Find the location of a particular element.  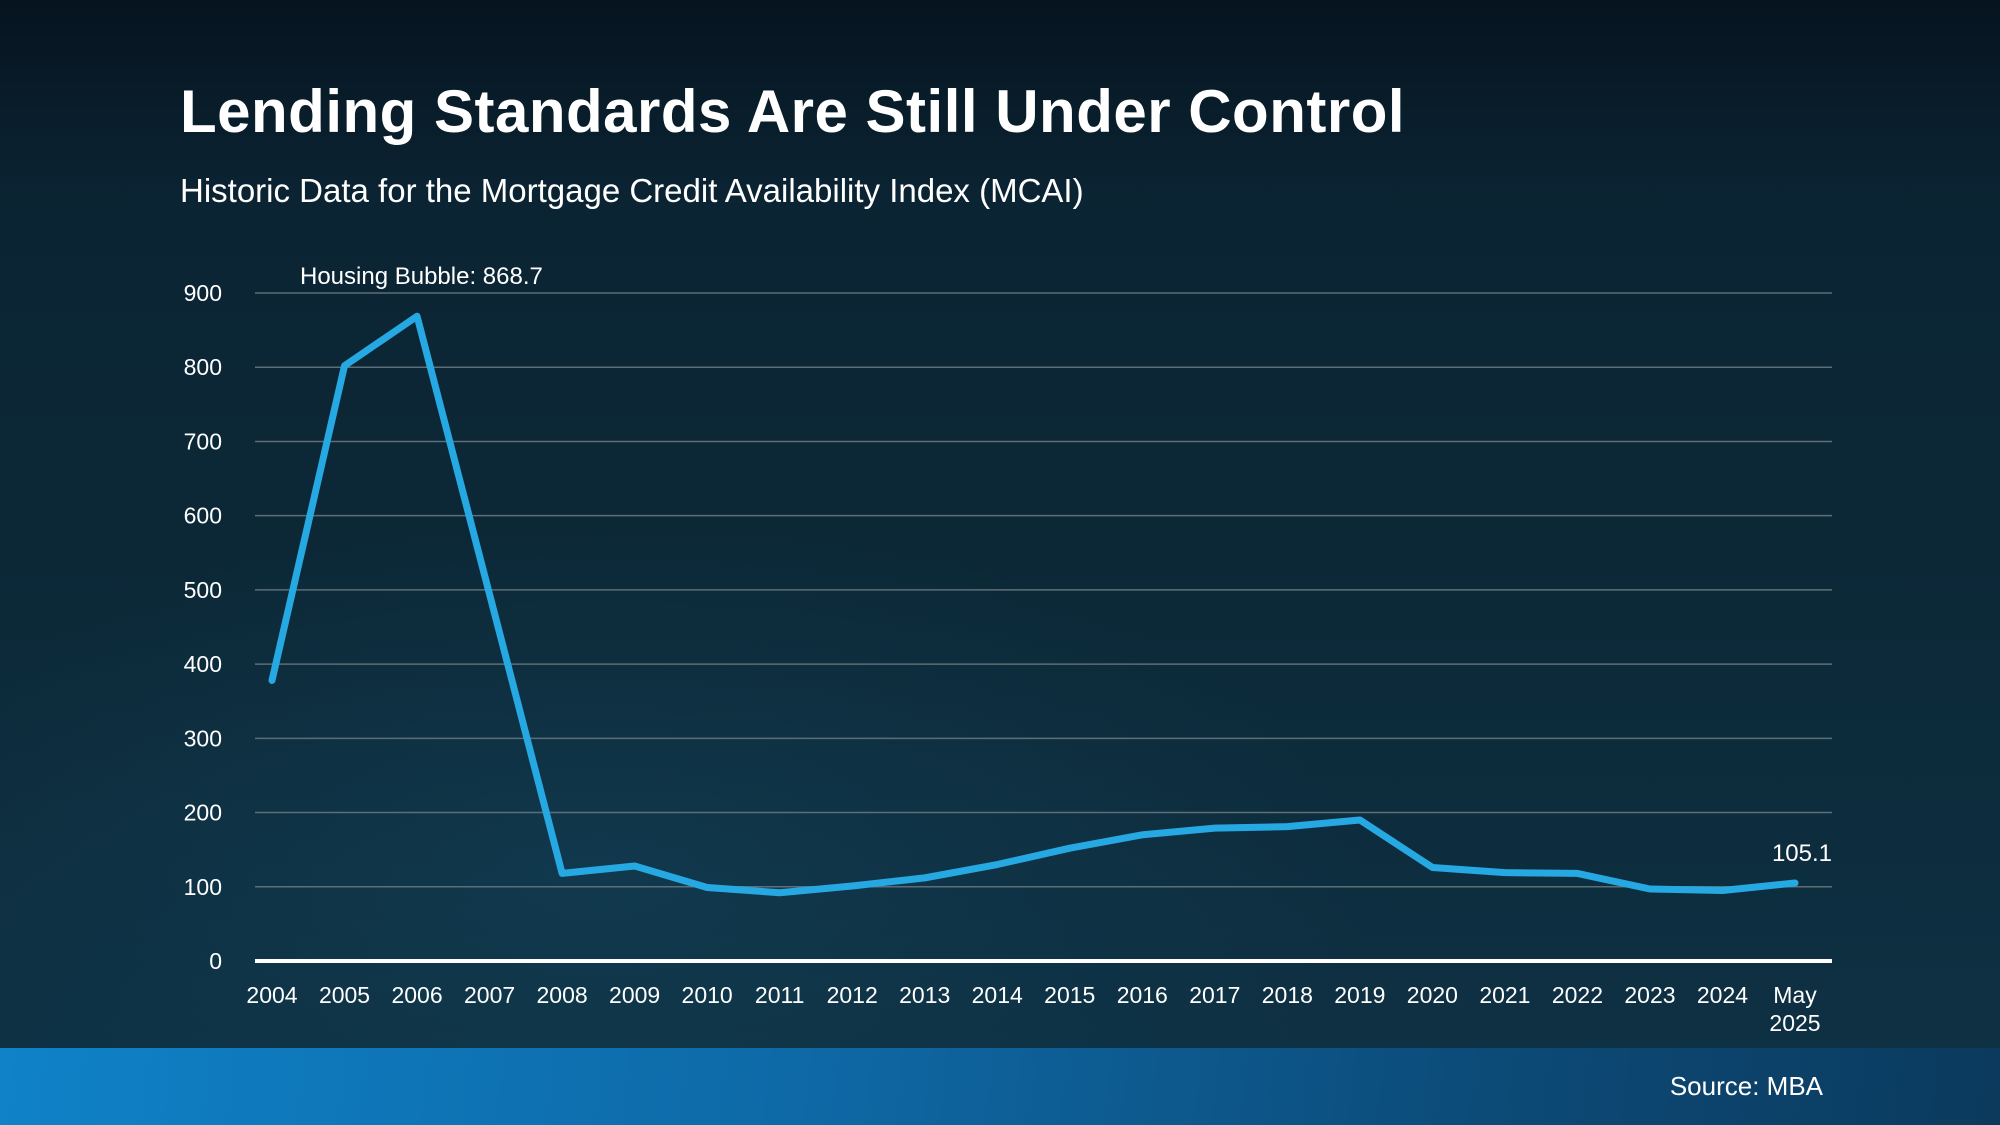

x-tick-label: 2021 is located at coordinates (1504, 995).